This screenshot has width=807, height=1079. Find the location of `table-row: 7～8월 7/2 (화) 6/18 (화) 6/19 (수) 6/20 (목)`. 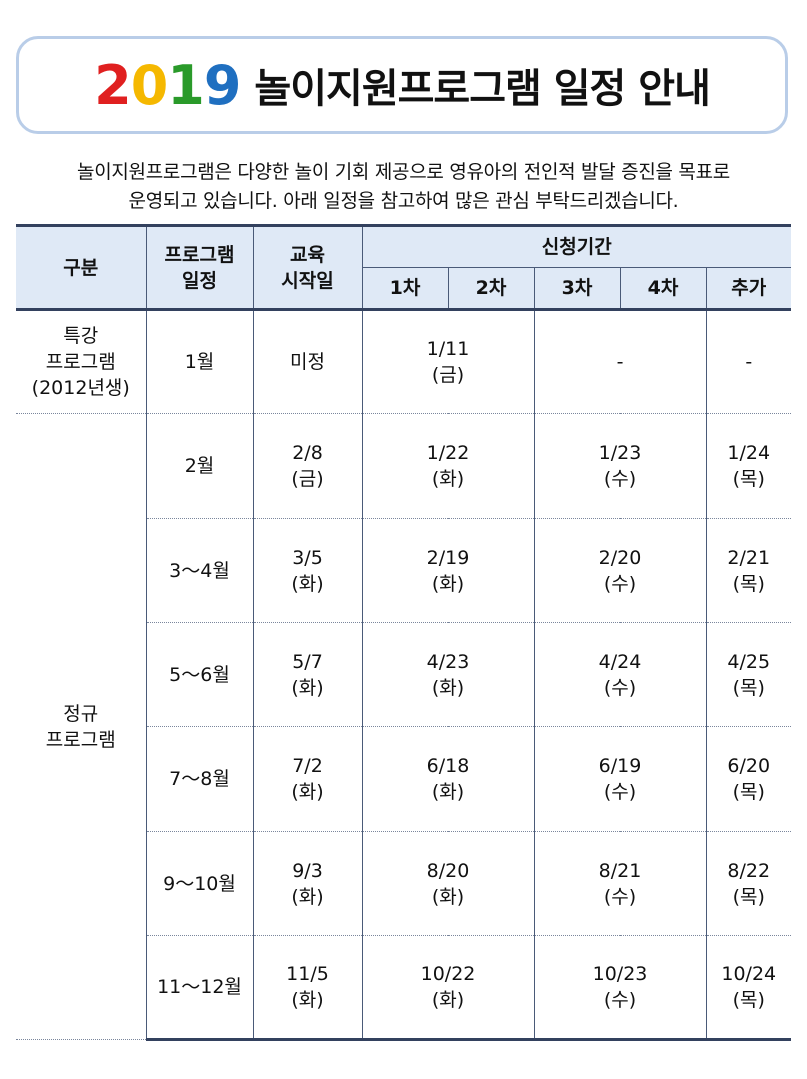

table-row: 7～8월 7/2 (화) 6/18 (화) 6/19 (수) 6/20 (목) is located at coordinates (404, 779).